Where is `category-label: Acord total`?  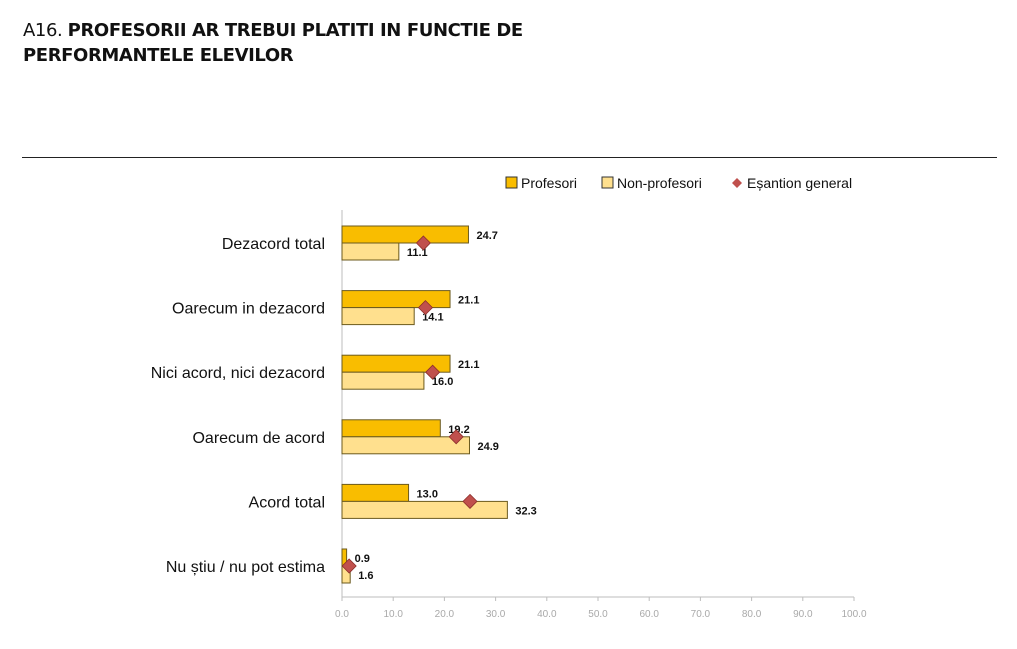 category-label: Acord total is located at coordinates (287, 502).